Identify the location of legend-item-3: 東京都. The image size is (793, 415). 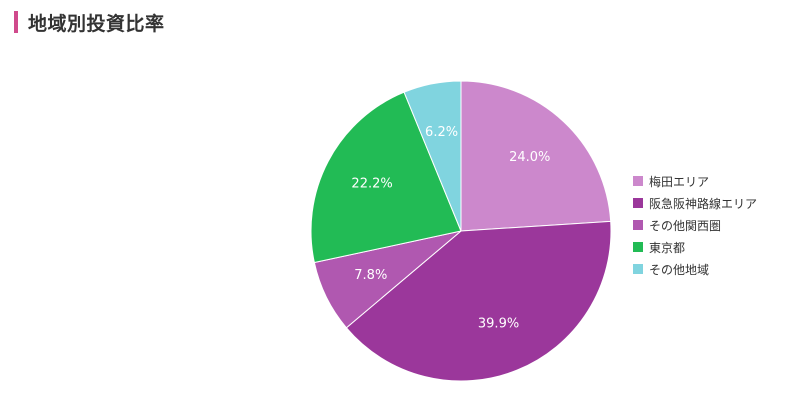
(695, 247).